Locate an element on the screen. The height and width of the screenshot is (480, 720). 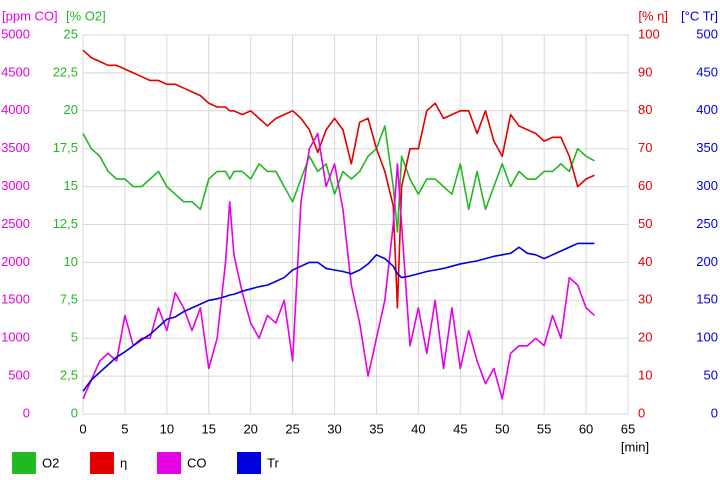
legend-label: Tr is located at coordinates (273, 462).